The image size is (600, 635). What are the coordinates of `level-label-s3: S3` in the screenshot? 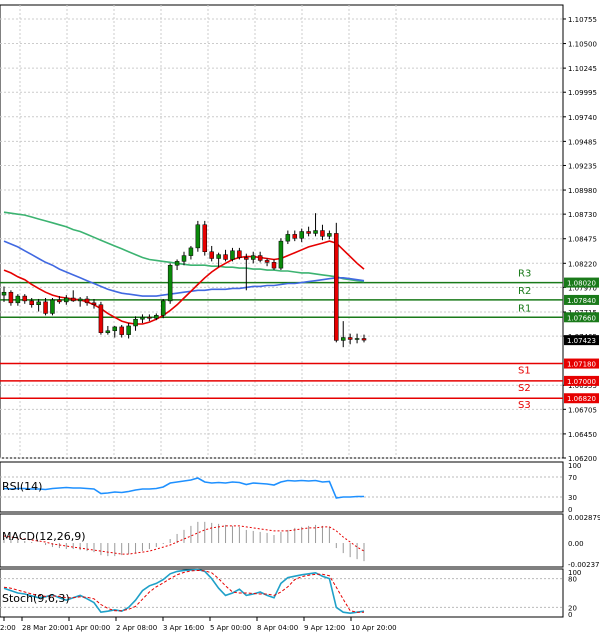 It's located at (524, 405).